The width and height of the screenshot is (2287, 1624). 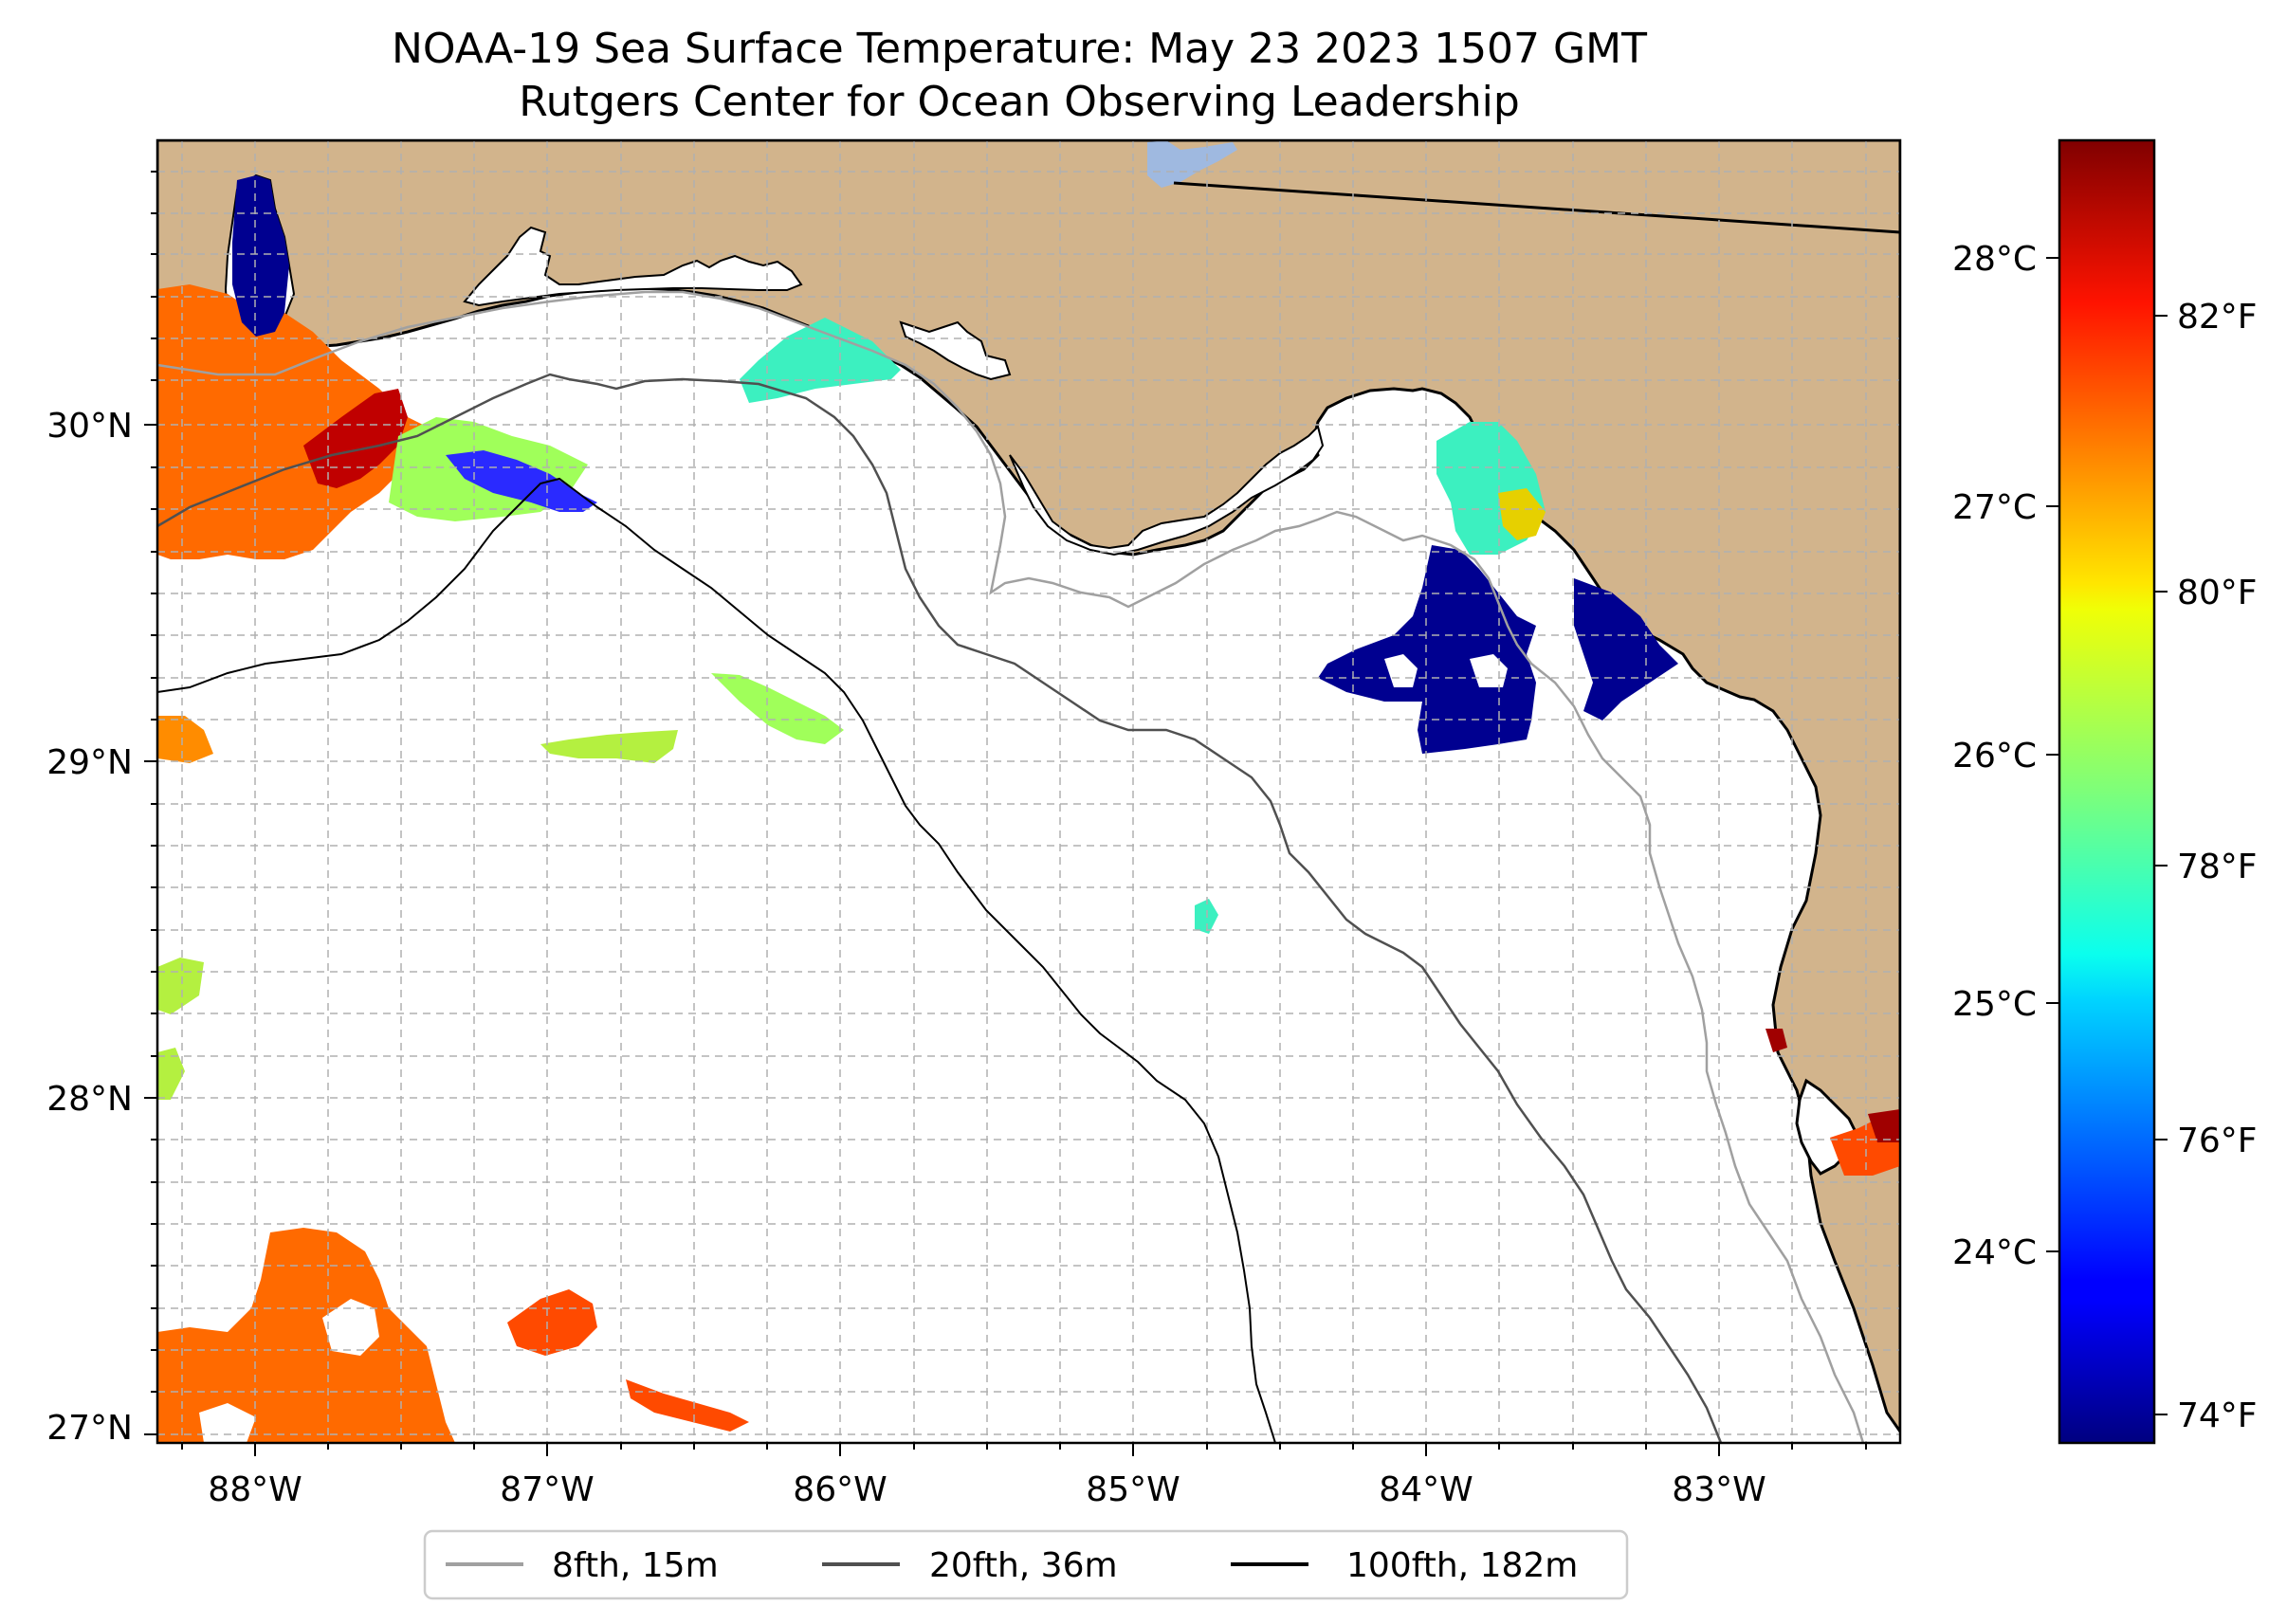 I want to click on legend-label-20fth: 20fth, 36m, so click(x=1024, y=1565).